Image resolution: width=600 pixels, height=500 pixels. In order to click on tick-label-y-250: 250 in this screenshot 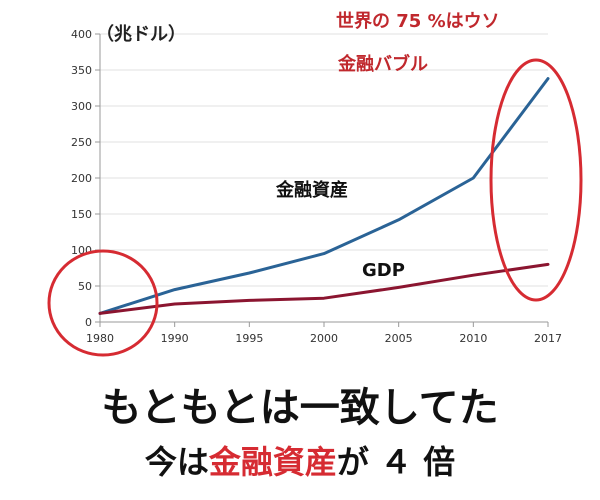, I will do `click(81, 142)`.